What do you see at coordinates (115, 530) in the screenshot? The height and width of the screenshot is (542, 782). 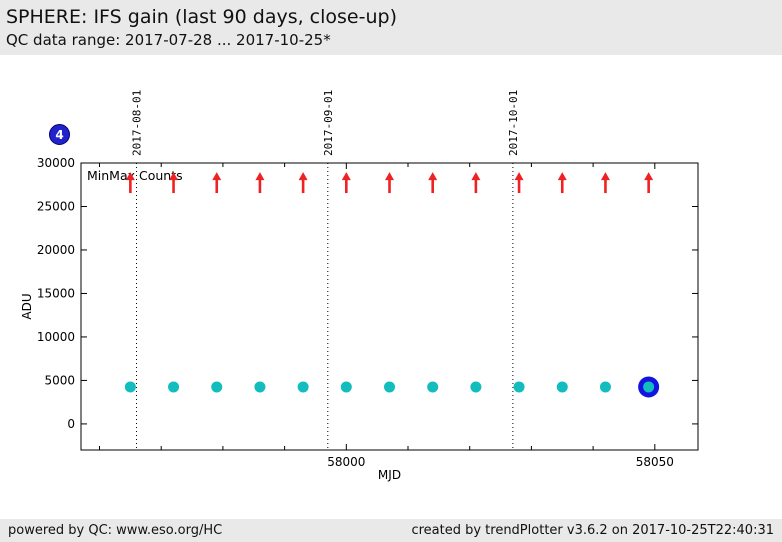 I see `footer-powered-by: powered by QC: www.eso.org/HC` at bounding box center [115, 530].